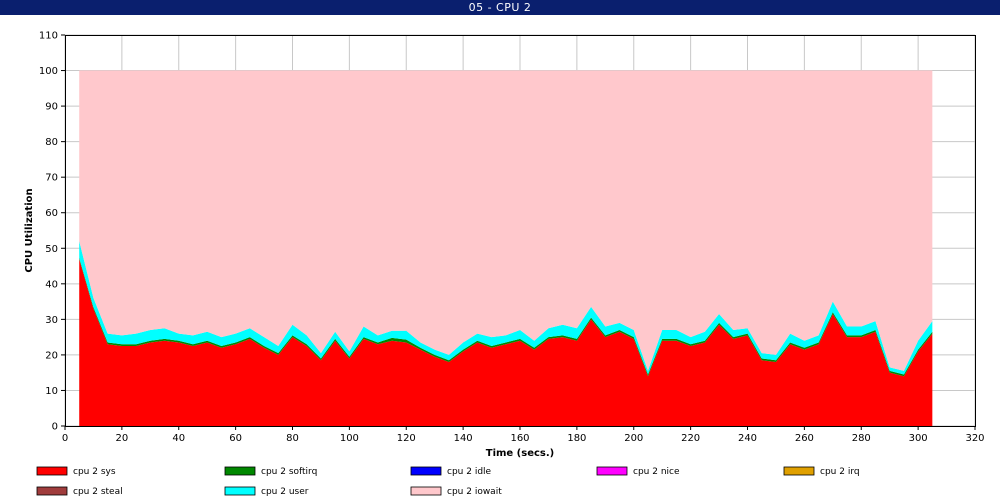 This screenshot has height=504, width=1000. I want to click on legend-label-4: cpu 2 irq, so click(840, 472).